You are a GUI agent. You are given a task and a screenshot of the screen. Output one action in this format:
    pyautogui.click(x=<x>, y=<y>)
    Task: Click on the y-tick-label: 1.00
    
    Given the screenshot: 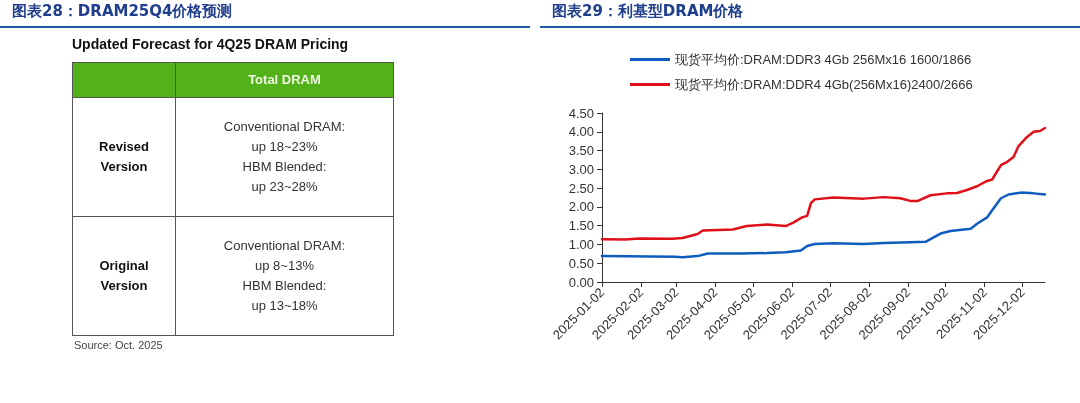 What is the action you would take?
    pyautogui.click(x=581, y=244)
    